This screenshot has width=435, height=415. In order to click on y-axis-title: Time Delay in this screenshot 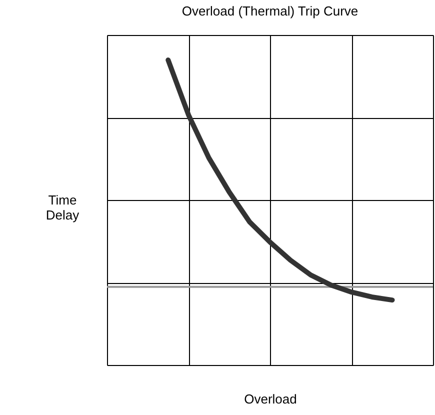, I will do `click(63, 207)`.